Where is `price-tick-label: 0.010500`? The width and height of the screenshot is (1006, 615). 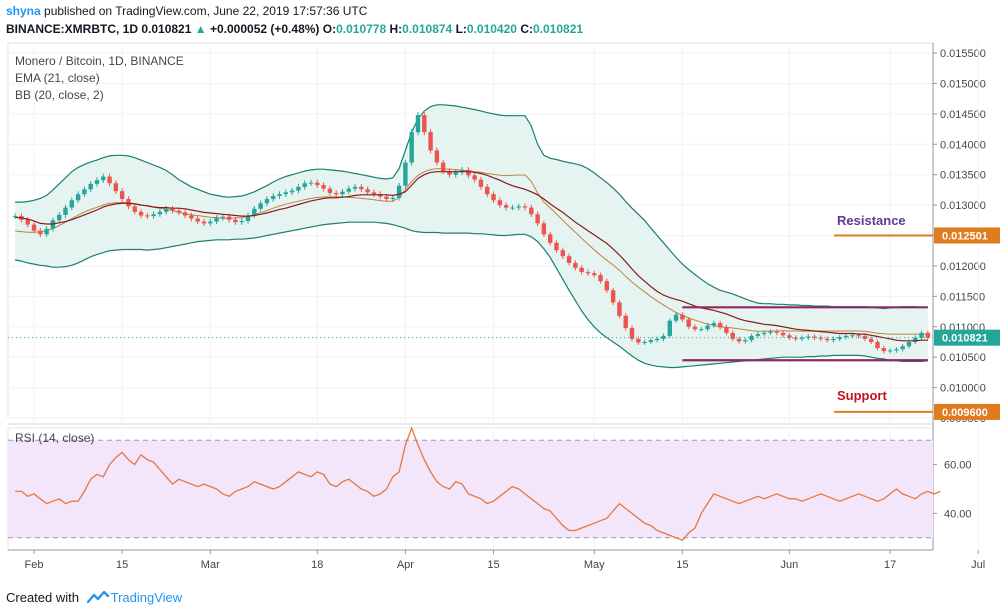 price-tick-label: 0.010500 is located at coordinates (963, 358).